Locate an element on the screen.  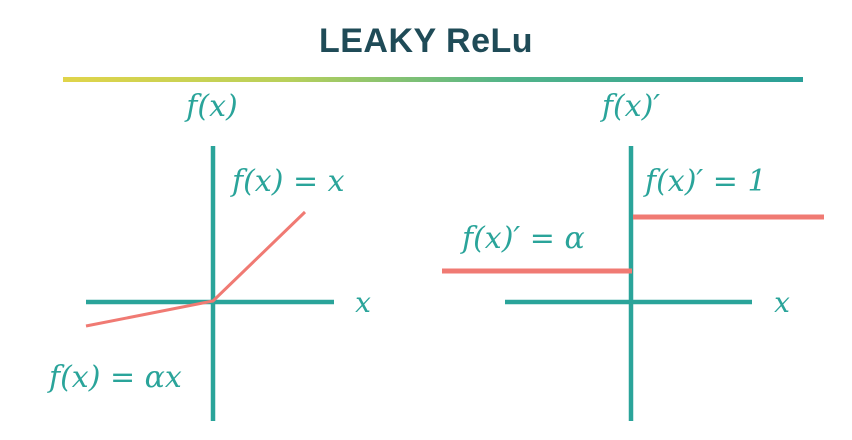
right-positive-label: f(x)′ = 1 is located at coordinates (705, 181).